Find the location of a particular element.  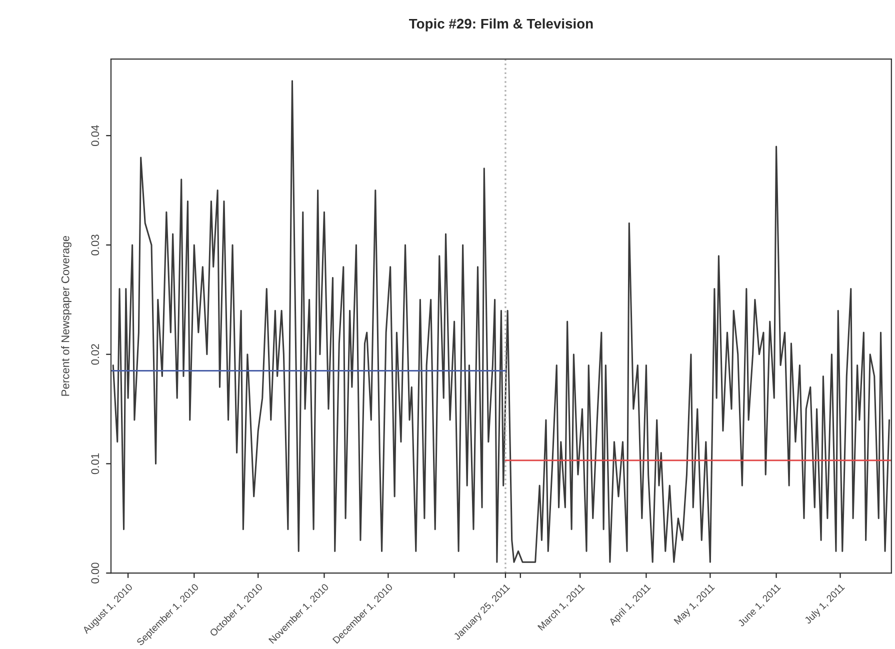

y-tick-label: 0.03 is located at coordinates (95, 245).